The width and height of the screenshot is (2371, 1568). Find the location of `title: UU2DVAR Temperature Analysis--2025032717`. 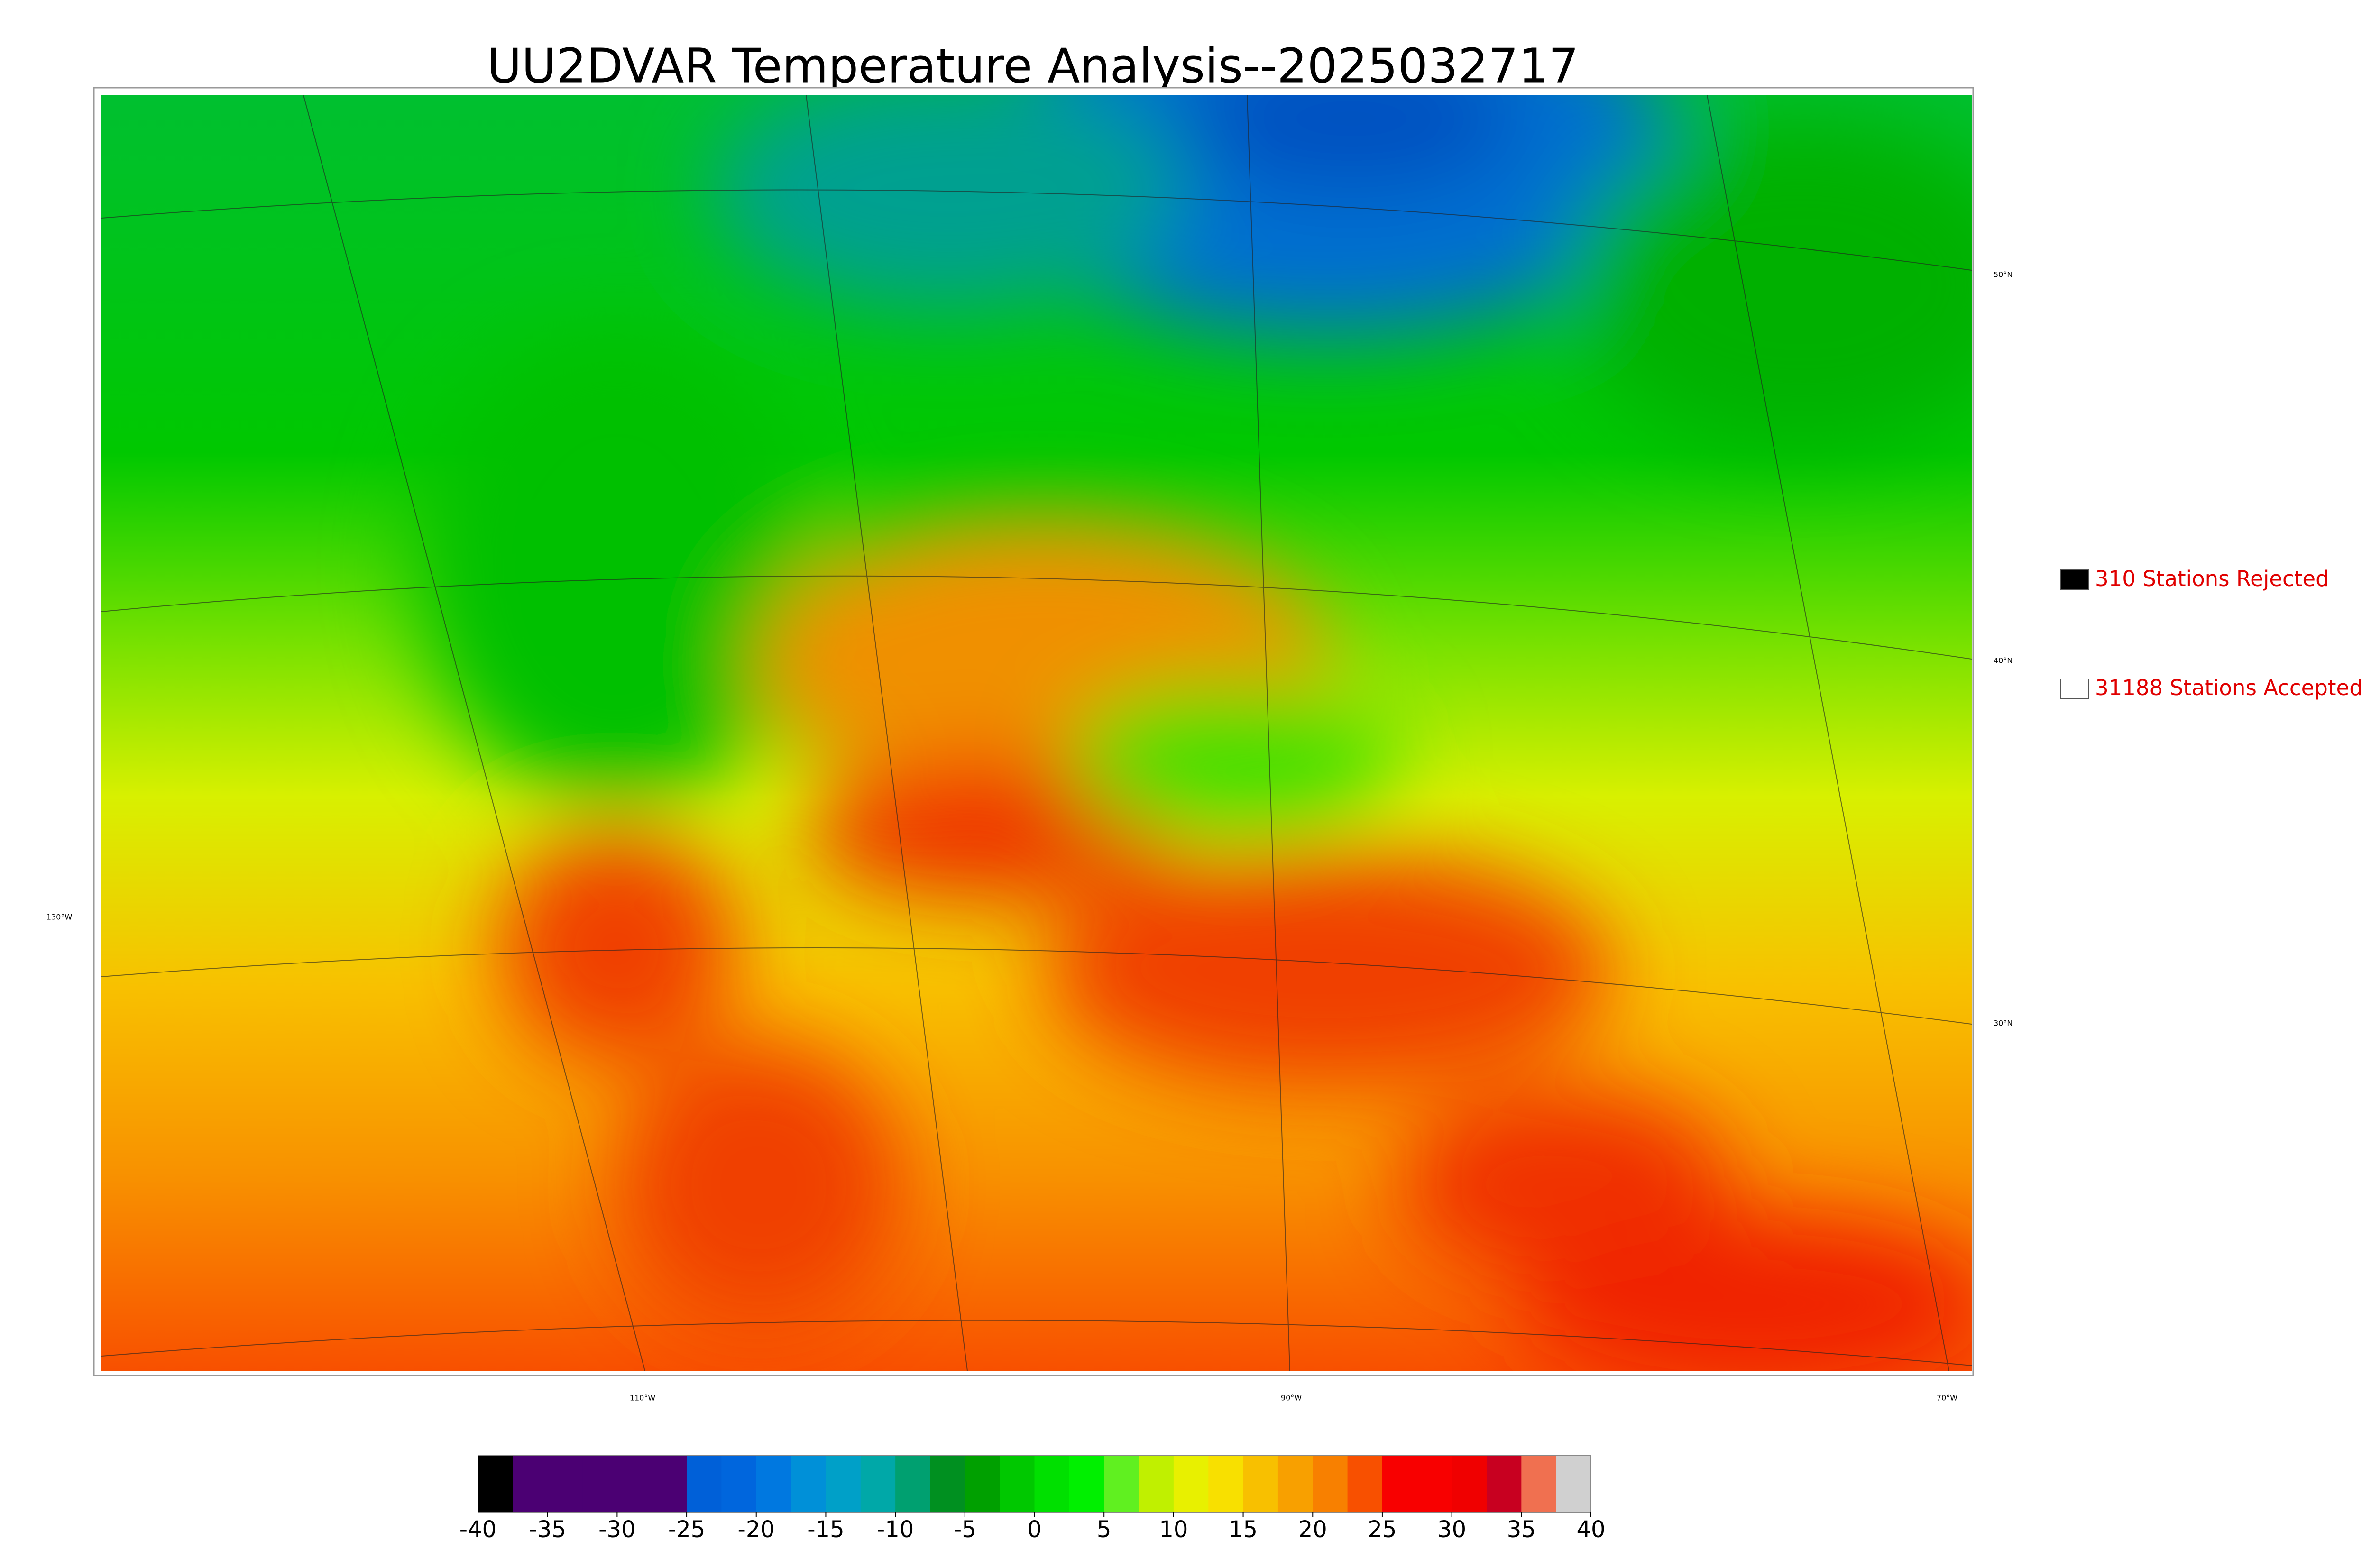

title: UU2DVAR Temperature Analysis--2025032717 is located at coordinates (1033, 65).